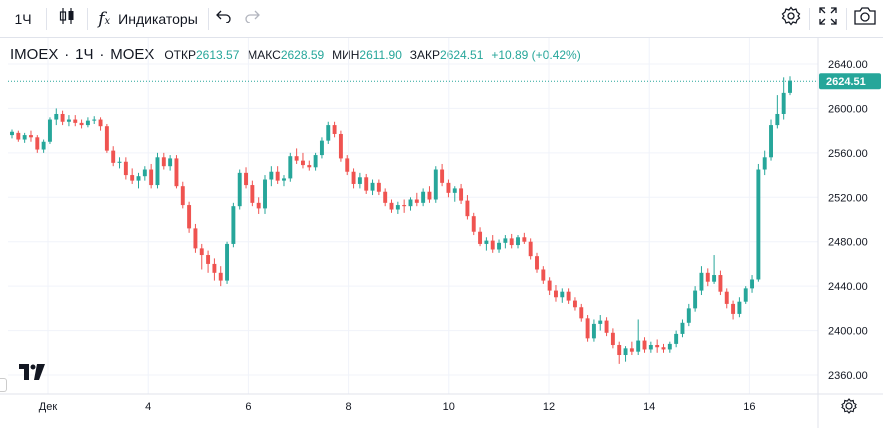  I want to click on axis-settings-gear-icon, so click(849, 406).